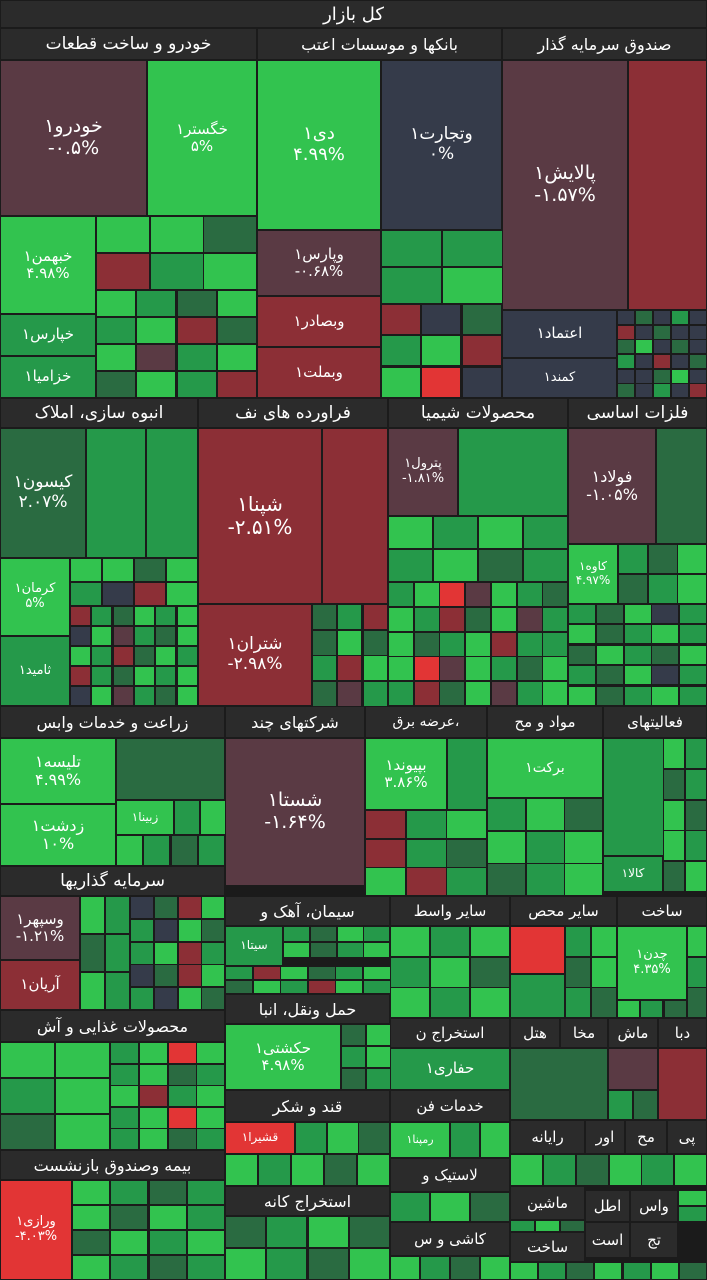 The height and width of the screenshot is (1280, 707). Describe the element at coordinates (40, 928) in the screenshot. I see `stock-tile-vsepehr` at that location.